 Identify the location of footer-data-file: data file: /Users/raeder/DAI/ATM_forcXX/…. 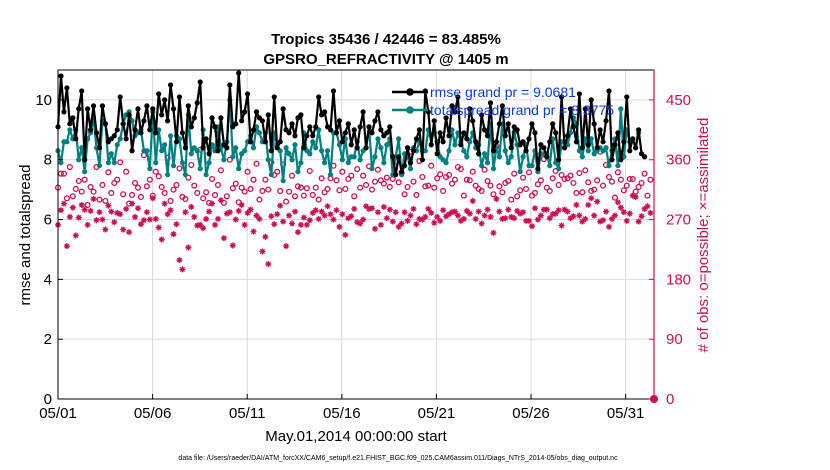
(398, 458).